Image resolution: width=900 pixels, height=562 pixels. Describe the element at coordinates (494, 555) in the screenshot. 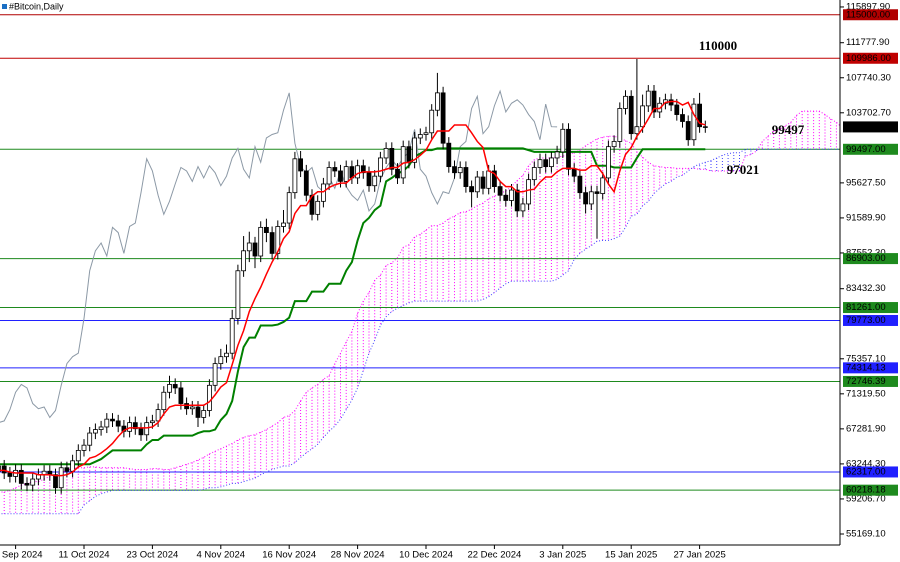

I see `x-tick-label: 22 Dec 2024` at that location.